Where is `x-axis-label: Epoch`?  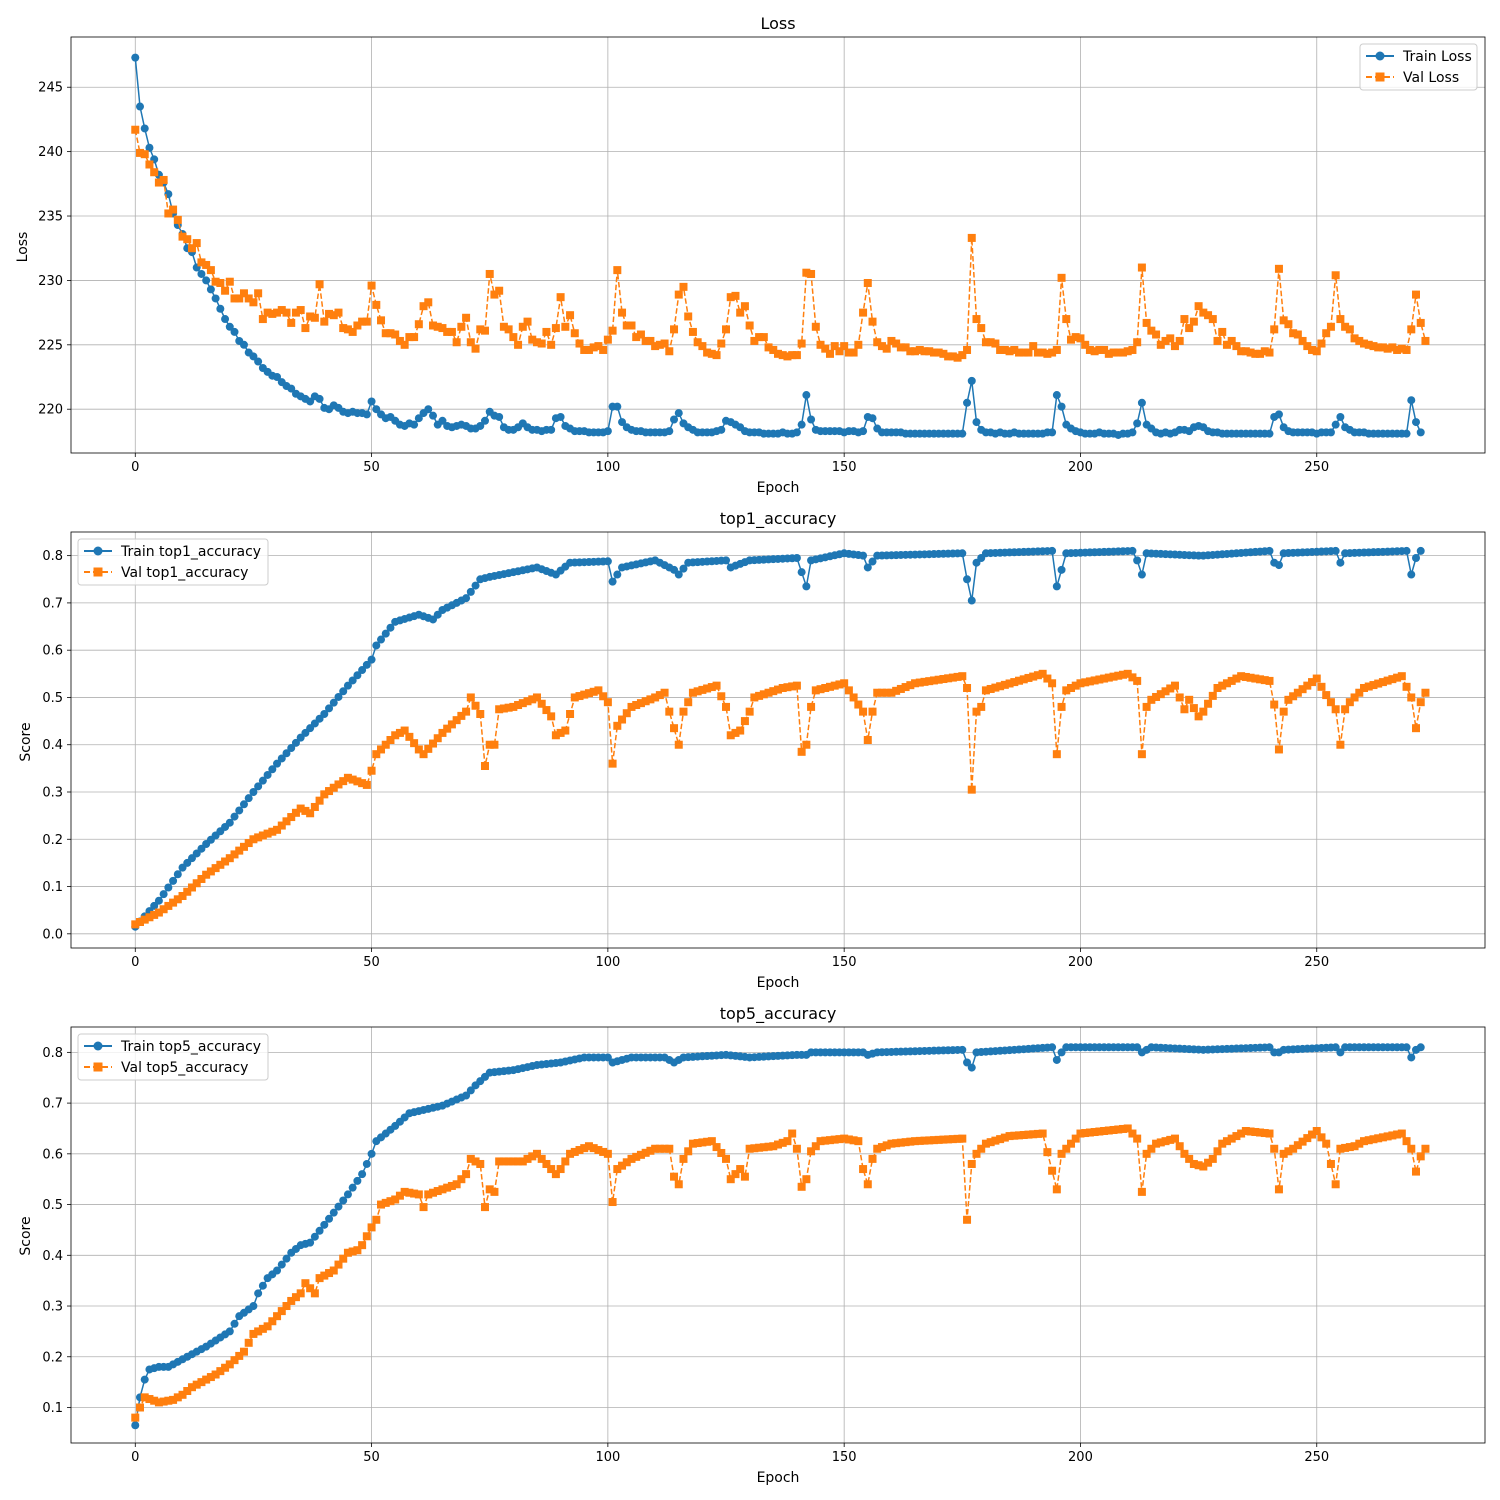 x-axis-label: Epoch is located at coordinates (778, 488).